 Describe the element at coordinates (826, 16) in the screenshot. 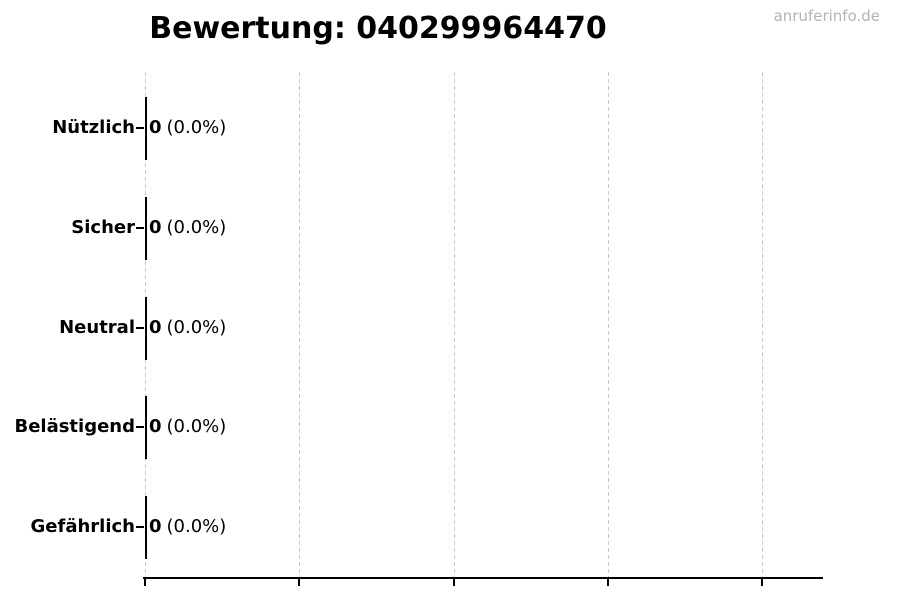

I see `watermark-text: anruferinfo.de` at that location.